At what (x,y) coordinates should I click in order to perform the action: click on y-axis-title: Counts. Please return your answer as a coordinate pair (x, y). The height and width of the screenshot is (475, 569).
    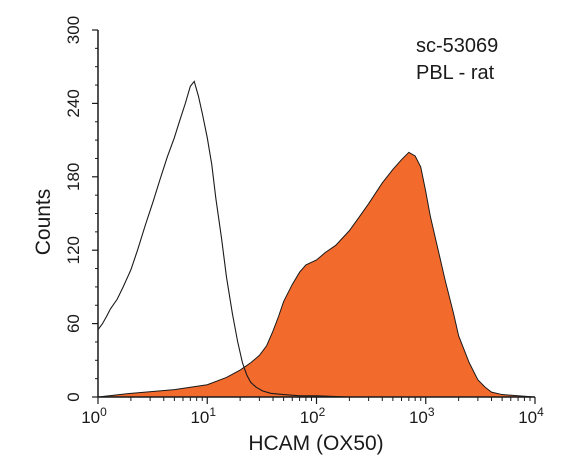
    Looking at the image, I should click on (43, 222).